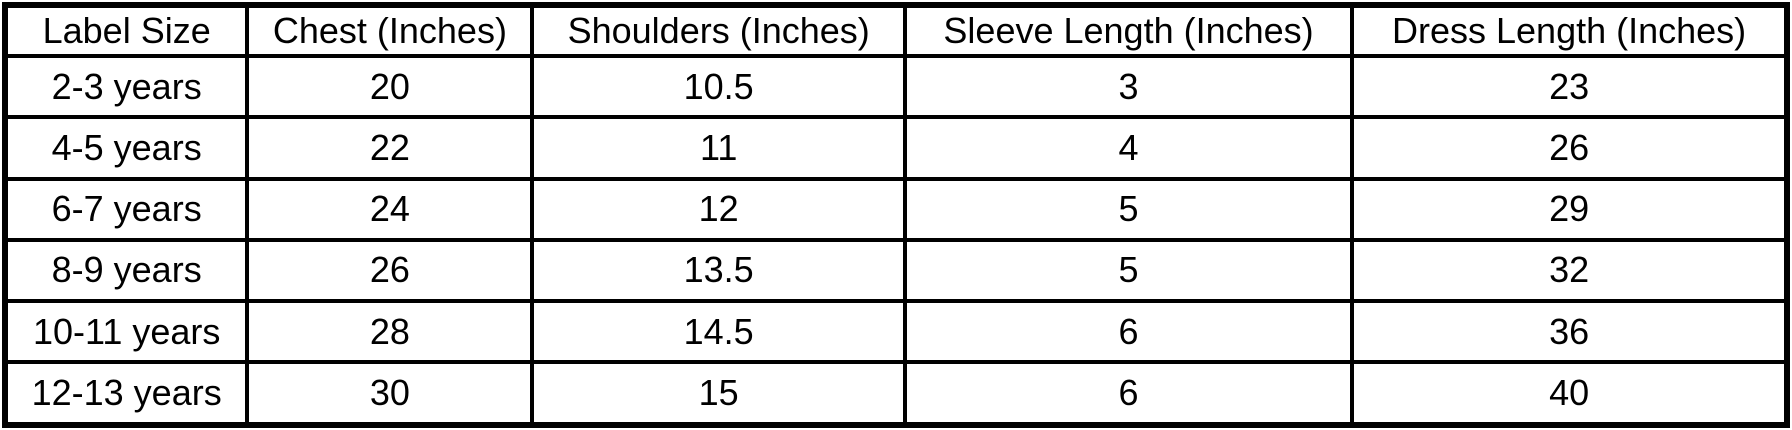  What do you see at coordinates (126, 86) in the screenshot?
I see `cell-label-size: 2-3 years` at bounding box center [126, 86].